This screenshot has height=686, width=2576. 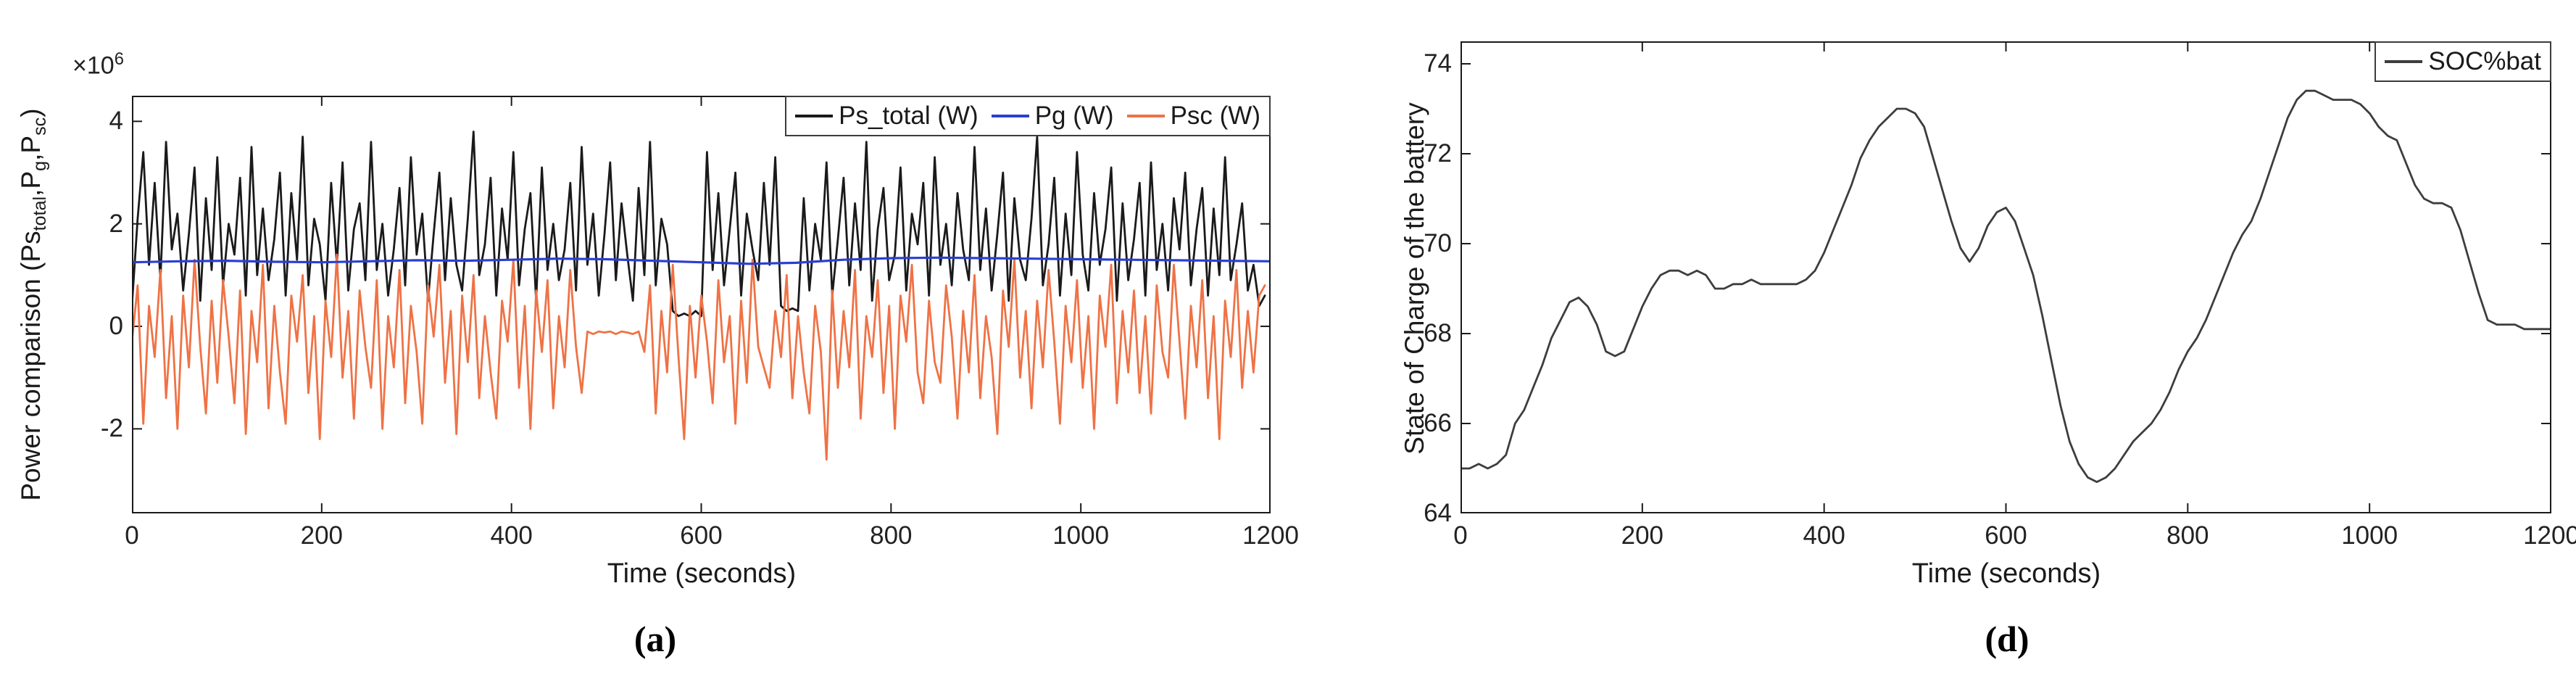 What do you see at coordinates (116, 223) in the screenshot?
I see `y-tick-label: 2` at bounding box center [116, 223].